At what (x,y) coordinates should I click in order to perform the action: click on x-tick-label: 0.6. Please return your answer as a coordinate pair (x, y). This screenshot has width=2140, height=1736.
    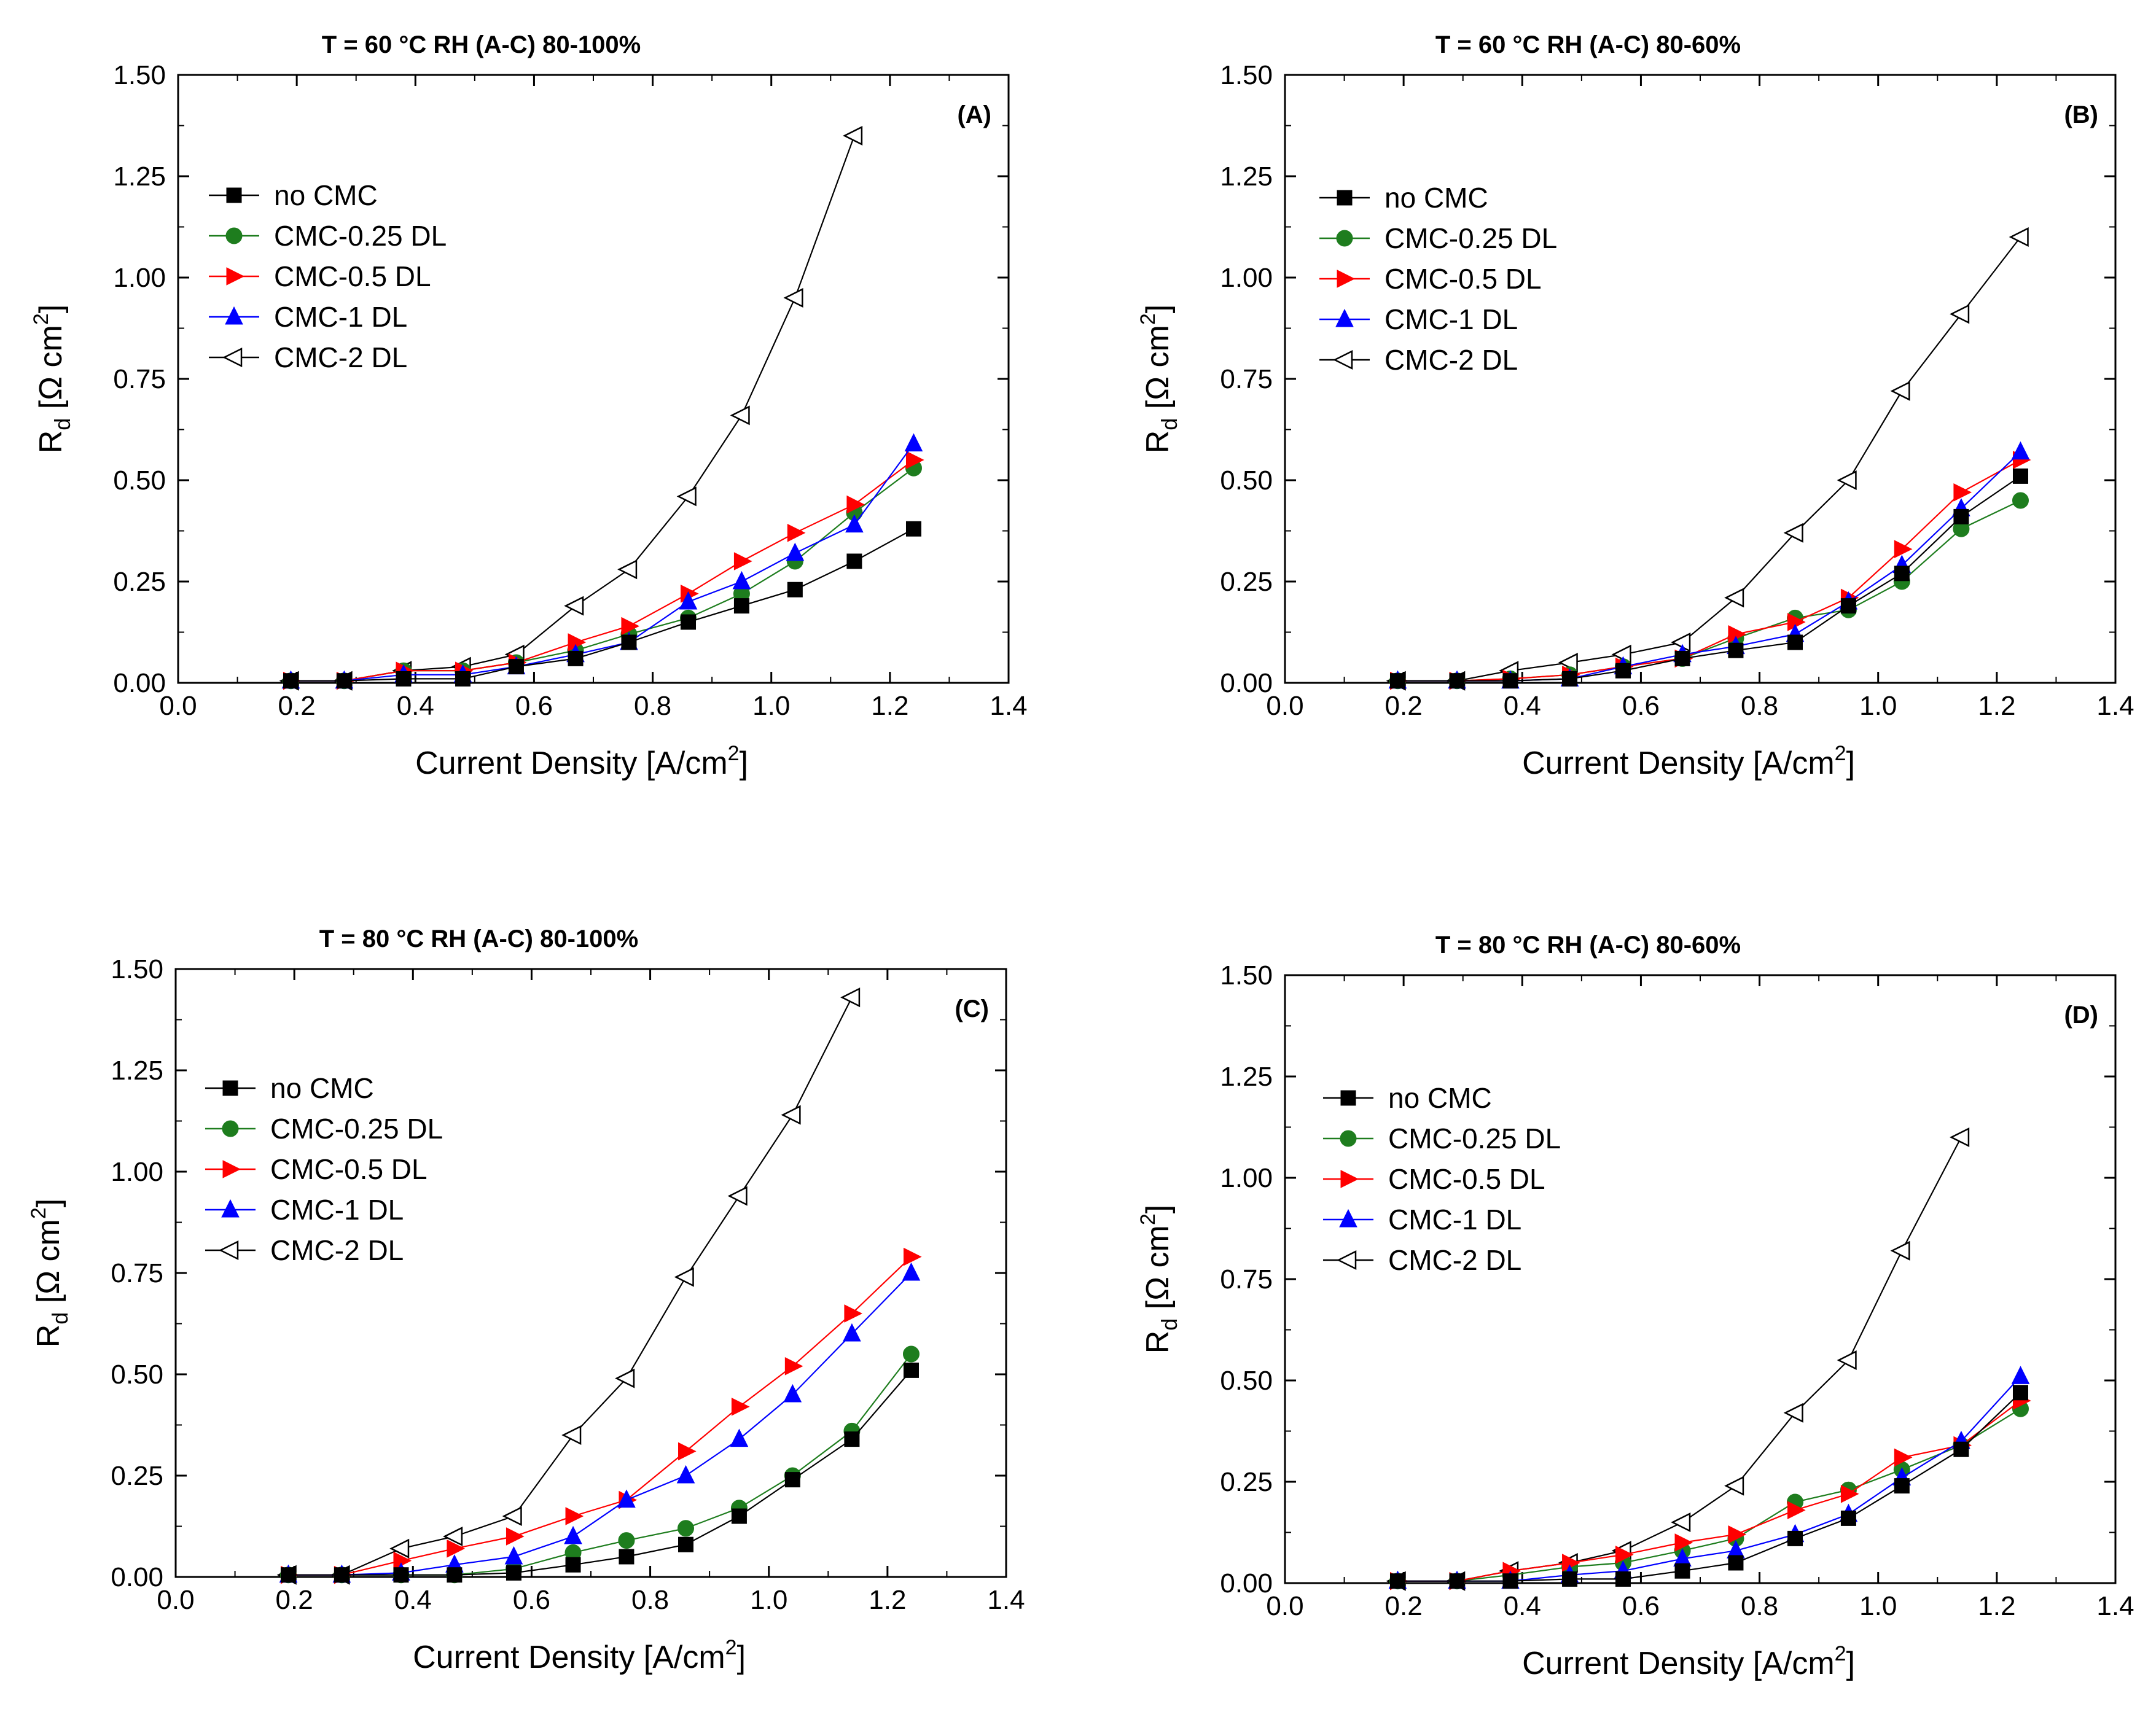
    Looking at the image, I should click on (531, 1600).